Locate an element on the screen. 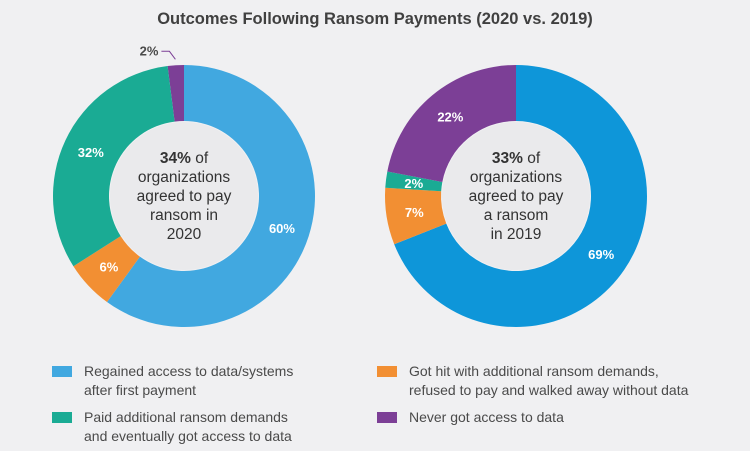  slice-label-2020-regained: 60% is located at coordinates (282, 228).